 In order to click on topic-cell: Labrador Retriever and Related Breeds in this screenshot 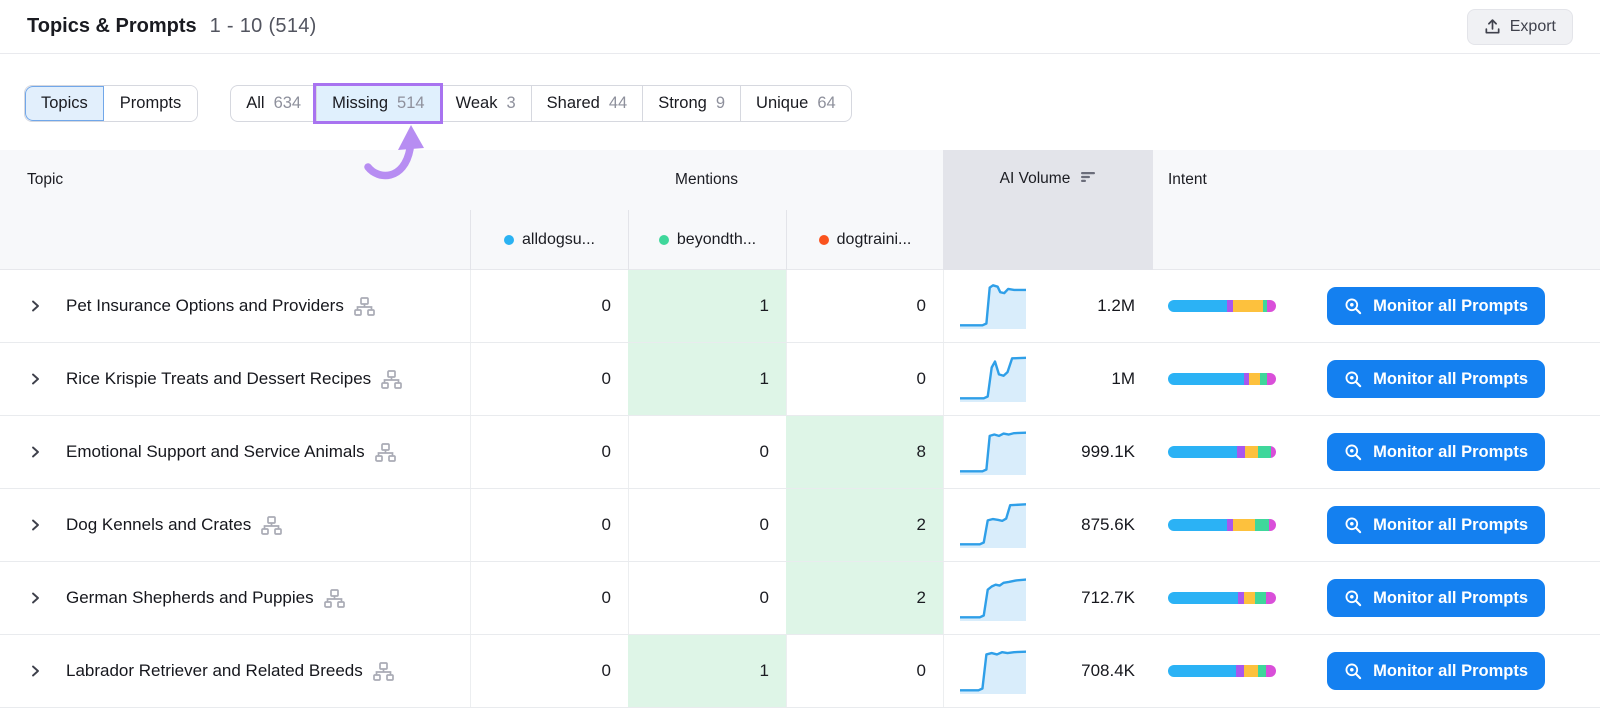, I will do `click(235, 671)`.